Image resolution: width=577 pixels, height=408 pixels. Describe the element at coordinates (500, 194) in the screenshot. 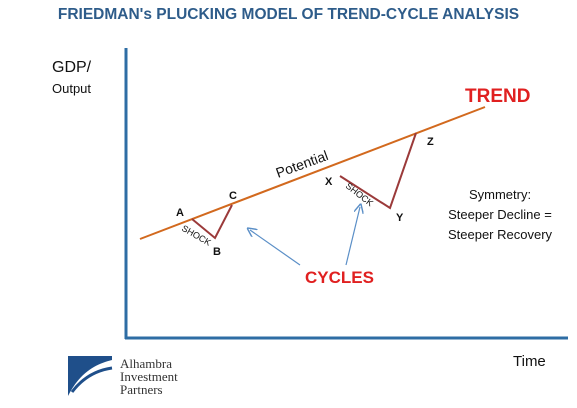

I see `symmetry-line-one: Symmetry:` at that location.